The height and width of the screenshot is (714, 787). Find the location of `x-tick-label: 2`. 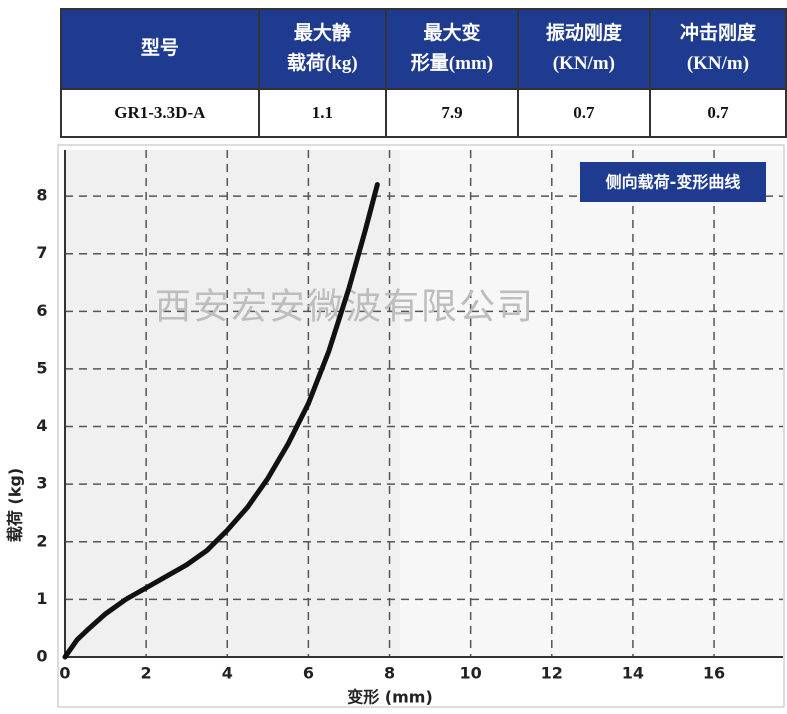

x-tick-label: 2 is located at coordinates (146, 673).